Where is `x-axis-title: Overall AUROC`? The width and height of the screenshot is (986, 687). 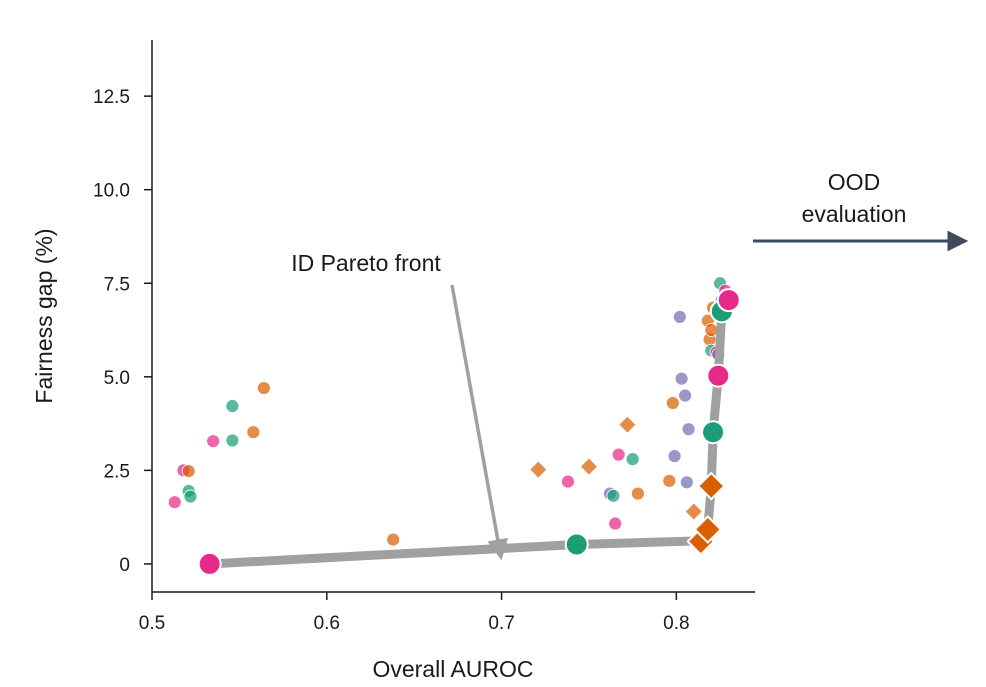 x-axis-title: Overall AUROC is located at coordinates (452, 669).